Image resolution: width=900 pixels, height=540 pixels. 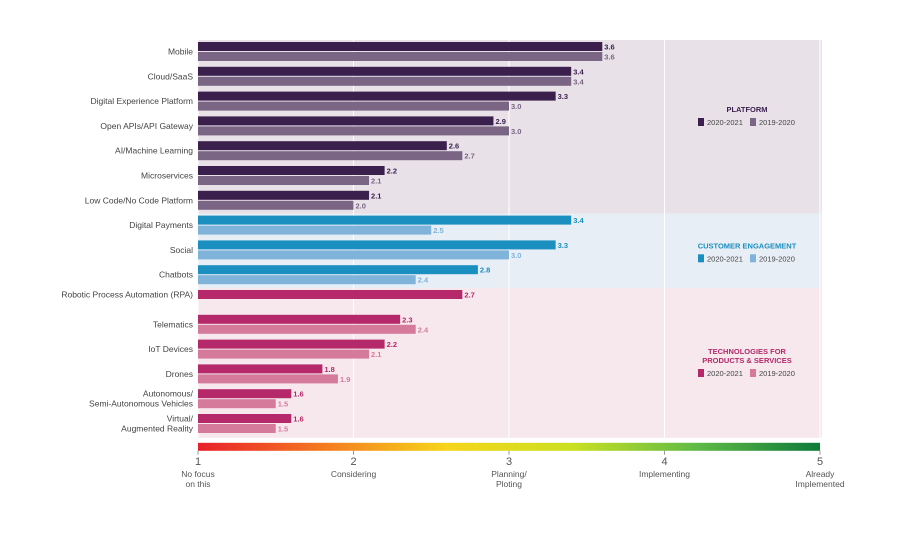 I want to click on value-label: 2.3, so click(x=407, y=319).